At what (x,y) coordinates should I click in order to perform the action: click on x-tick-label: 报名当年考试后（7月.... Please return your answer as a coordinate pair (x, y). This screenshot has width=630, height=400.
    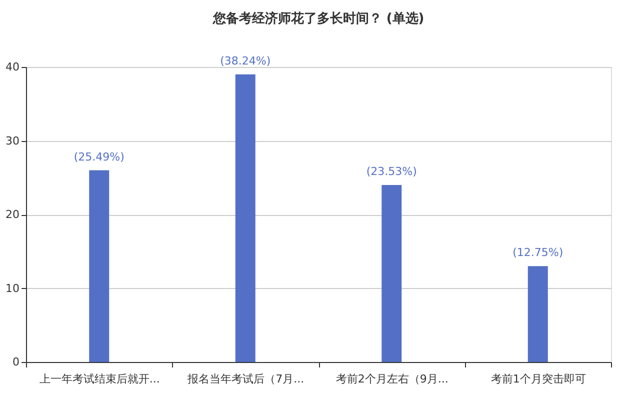
    Looking at the image, I should click on (245, 379).